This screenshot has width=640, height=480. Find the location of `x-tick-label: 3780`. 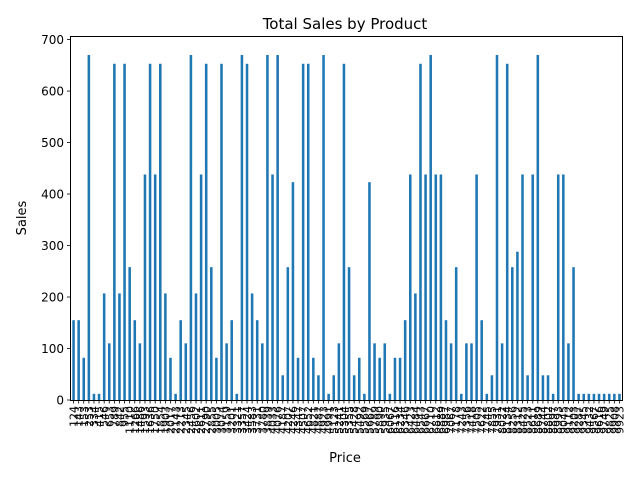

x-tick-label: 3780 is located at coordinates (262, 420).